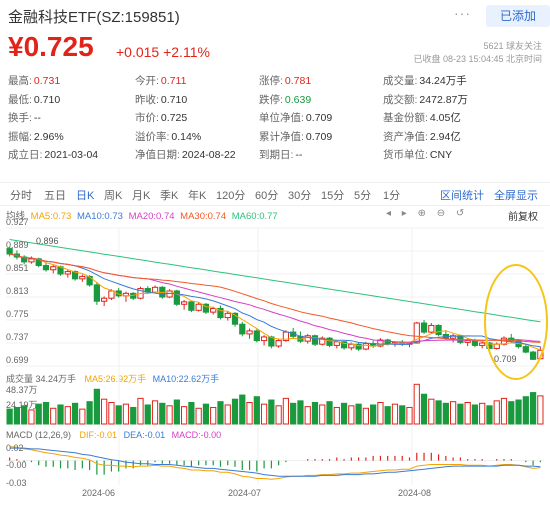  I want to click on stat-key: 涨停:, so click(271, 81).